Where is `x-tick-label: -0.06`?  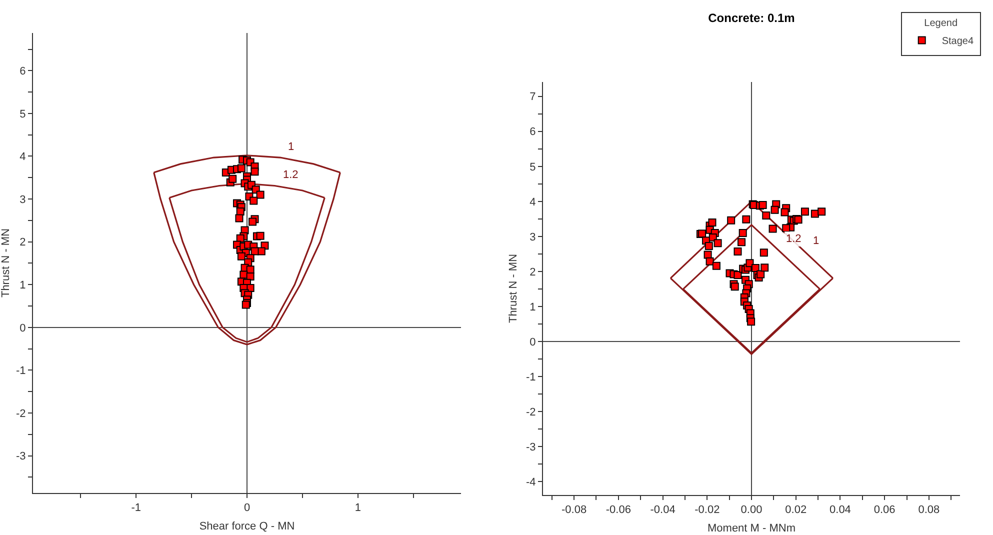 x-tick-label: -0.06 is located at coordinates (618, 510).